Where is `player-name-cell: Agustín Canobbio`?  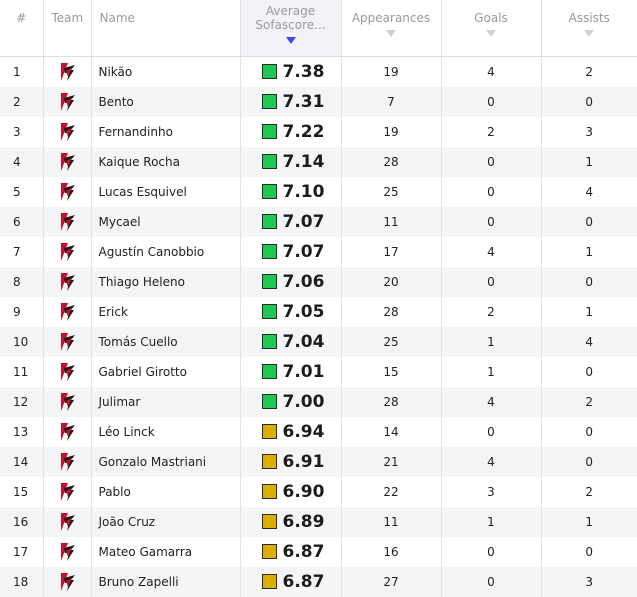 player-name-cell: Agustín Canobbio is located at coordinates (165, 252).